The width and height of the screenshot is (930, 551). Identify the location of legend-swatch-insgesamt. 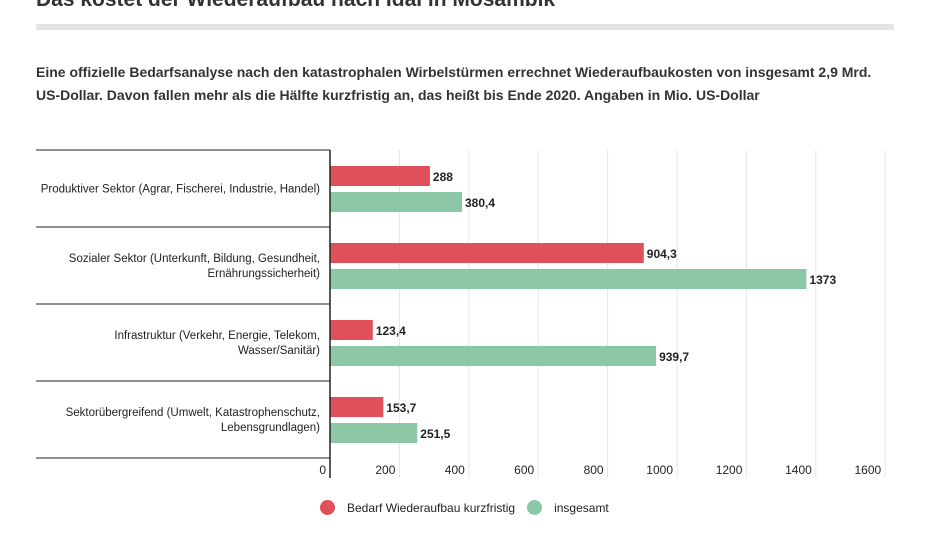
(535, 507).